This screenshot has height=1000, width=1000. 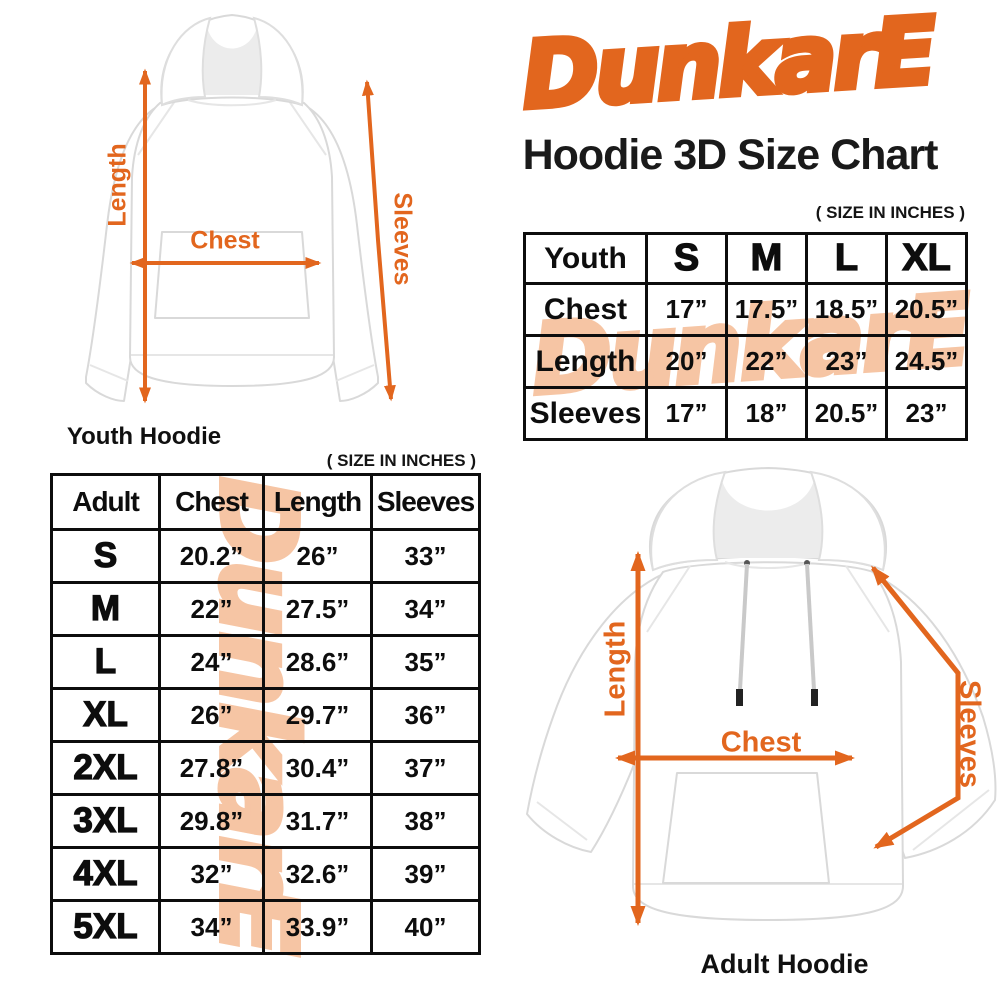 I want to click on size-value-cell: 24”, so click(x=211, y=662).